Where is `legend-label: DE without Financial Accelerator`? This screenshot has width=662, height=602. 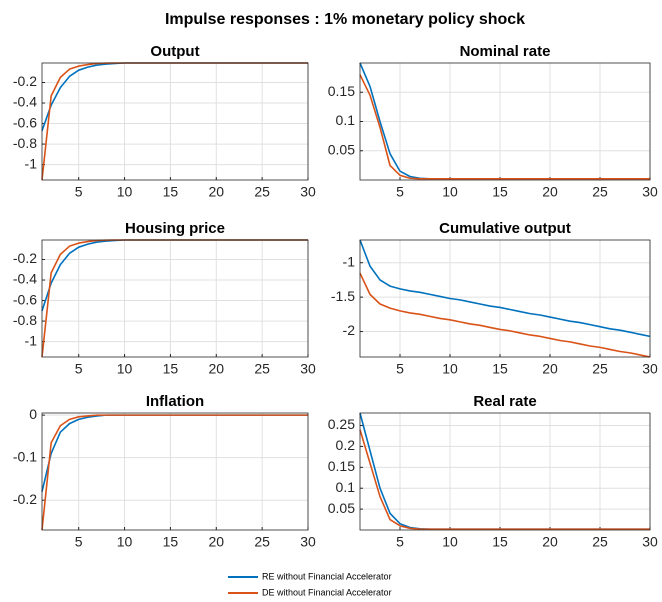 legend-label: DE without Financial Accelerator is located at coordinates (327, 592).